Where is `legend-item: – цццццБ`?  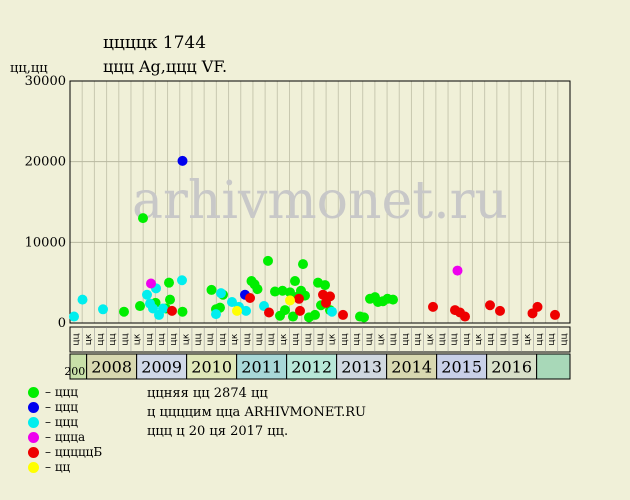
legend-item: – цццццБ is located at coordinates (65, 452).